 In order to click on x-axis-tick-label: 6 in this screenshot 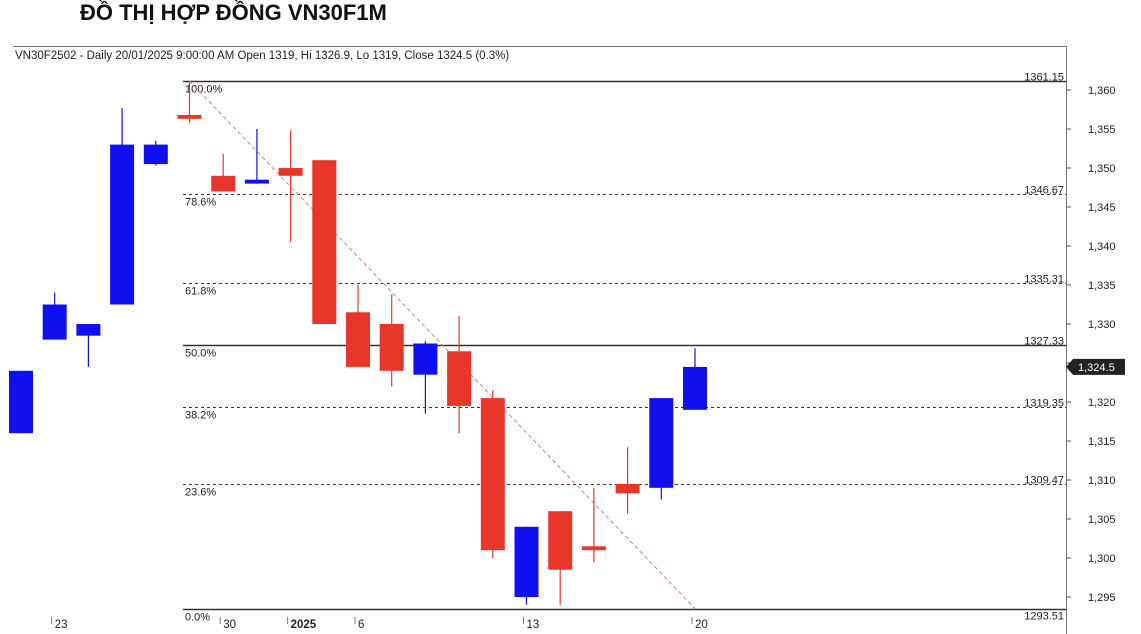, I will do `click(361, 625)`.